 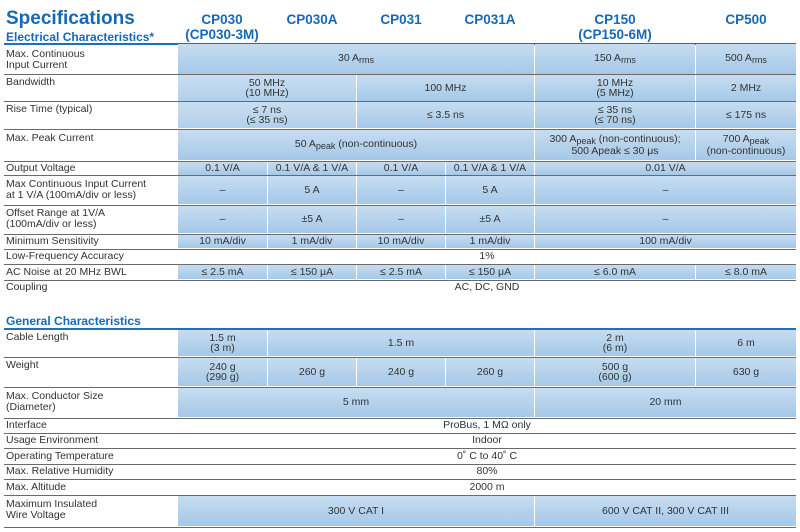 I want to click on value: 600 V CAT II, 300 V CAT III, so click(x=665, y=510).